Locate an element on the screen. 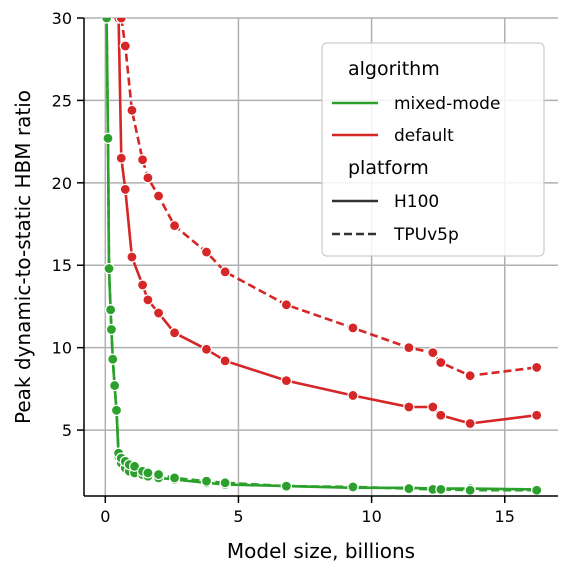 The height and width of the screenshot is (575, 570). y-tick-label: 15 is located at coordinates (62, 265).